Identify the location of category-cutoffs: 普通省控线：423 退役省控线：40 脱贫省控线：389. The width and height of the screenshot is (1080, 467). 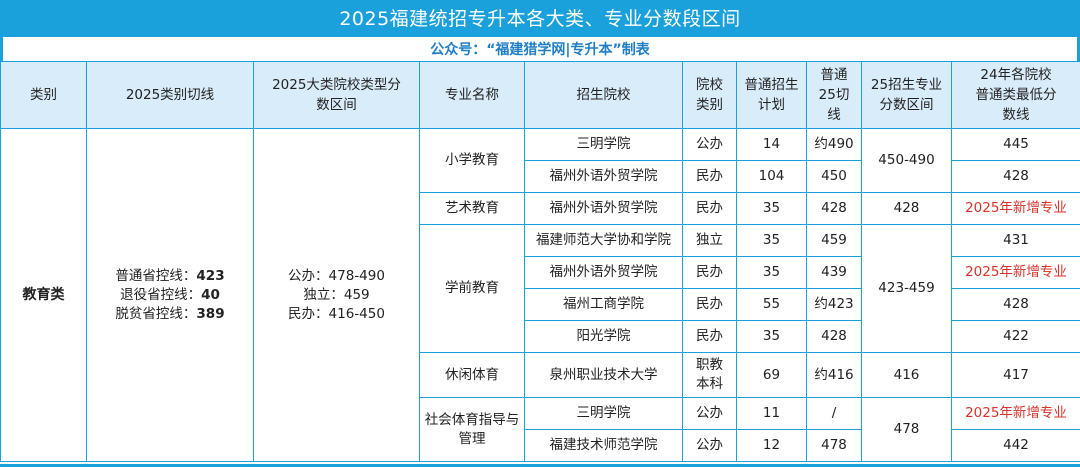
(170, 295).